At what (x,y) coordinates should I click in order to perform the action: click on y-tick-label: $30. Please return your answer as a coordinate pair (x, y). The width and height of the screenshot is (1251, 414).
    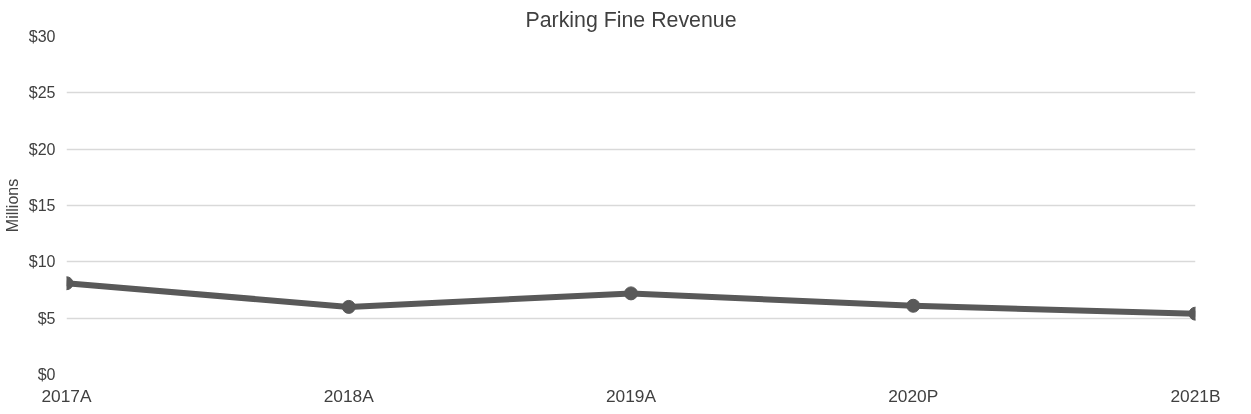
    Looking at the image, I should click on (42, 36).